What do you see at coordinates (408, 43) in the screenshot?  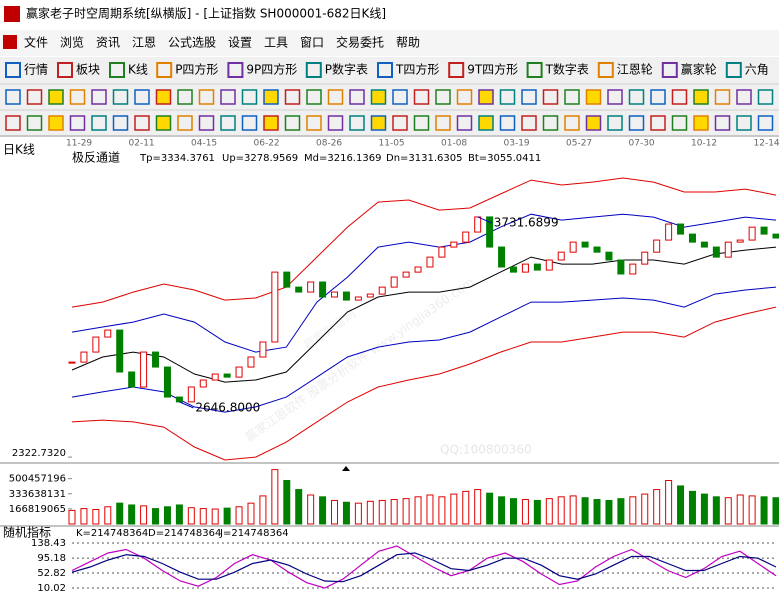 I see `menu-item: 帮助` at bounding box center [408, 43].